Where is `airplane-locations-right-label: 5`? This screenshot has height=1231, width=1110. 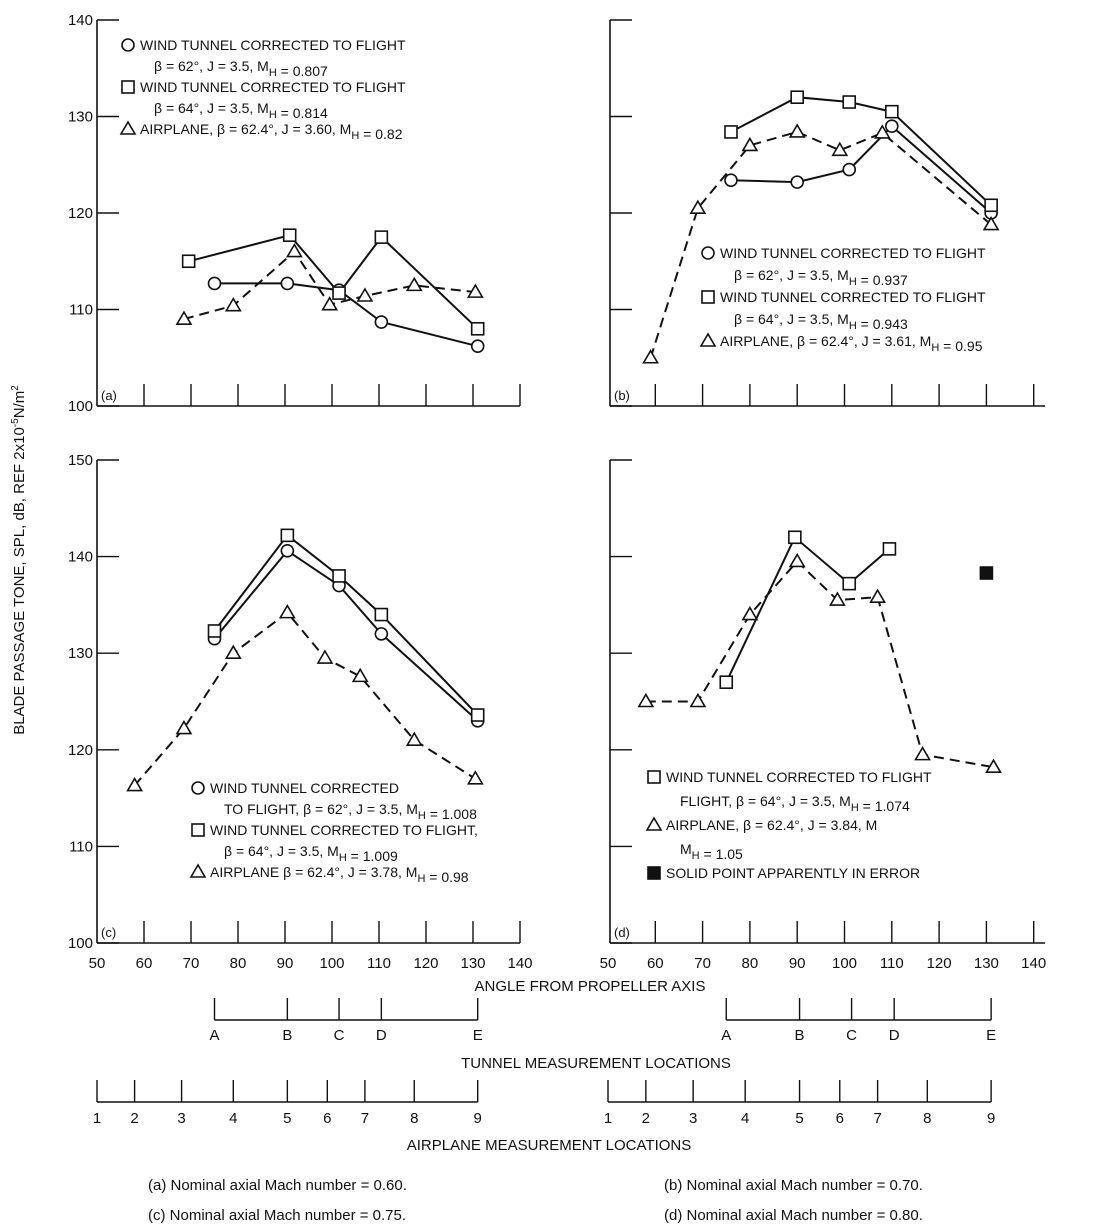 airplane-locations-right-label: 5 is located at coordinates (799, 1118).